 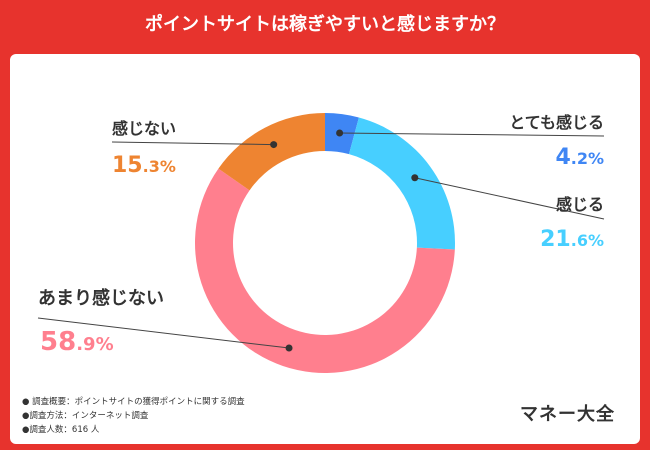 I want to click on label-totemo-pct-sign: %, so click(x=596, y=158).